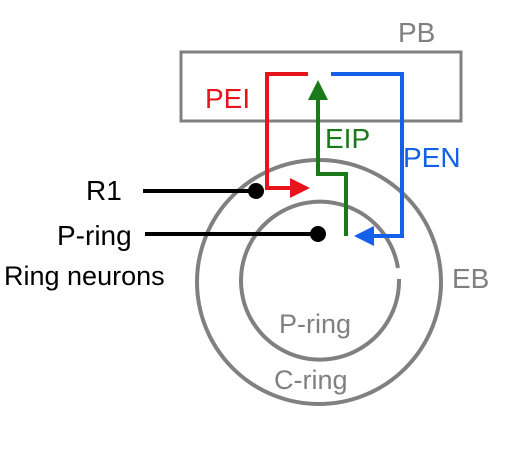  Describe the element at coordinates (256, 191) in the screenshot. I see `r1-soma-dot` at that location.